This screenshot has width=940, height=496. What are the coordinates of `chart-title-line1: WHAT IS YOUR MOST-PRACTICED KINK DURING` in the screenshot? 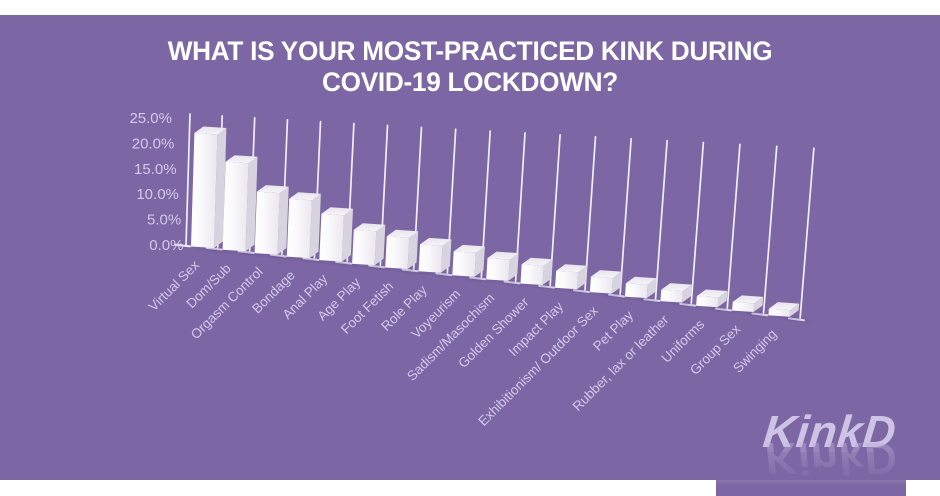 It's located at (470, 51).